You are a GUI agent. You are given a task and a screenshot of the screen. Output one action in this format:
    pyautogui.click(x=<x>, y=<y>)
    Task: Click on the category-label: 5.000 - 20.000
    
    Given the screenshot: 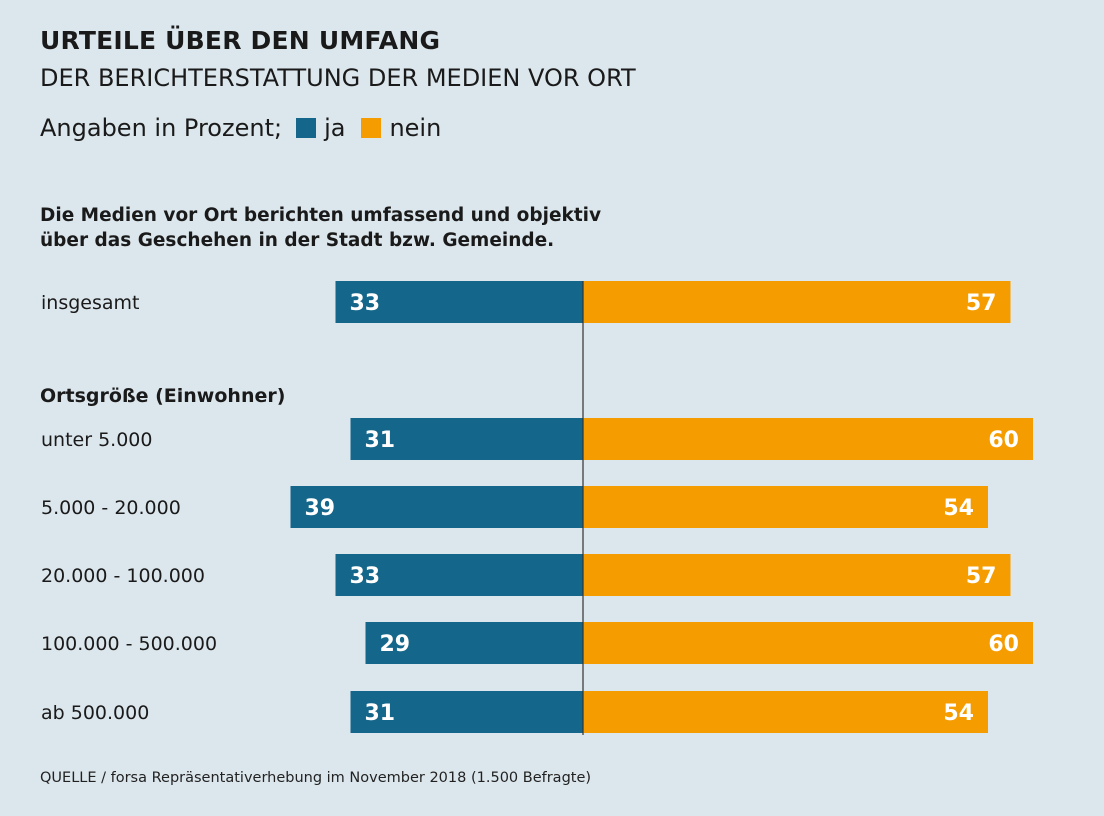 What is the action you would take?
    pyautogui.click(x=111, y=508)
    